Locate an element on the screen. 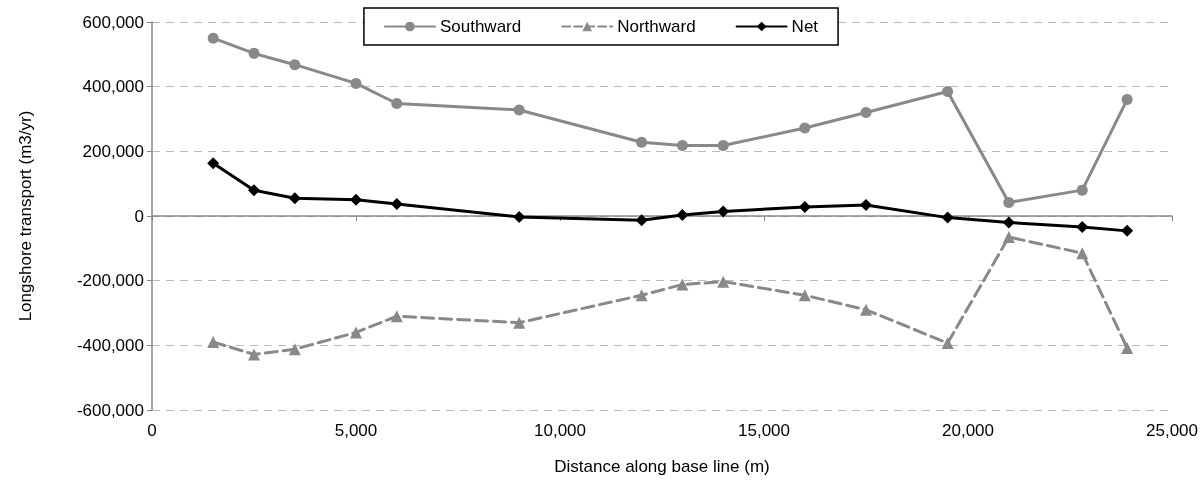 The width and height of the screenshot is (1202, 490). x-tick-label: 10,000 is located at coordinates (560, 430).